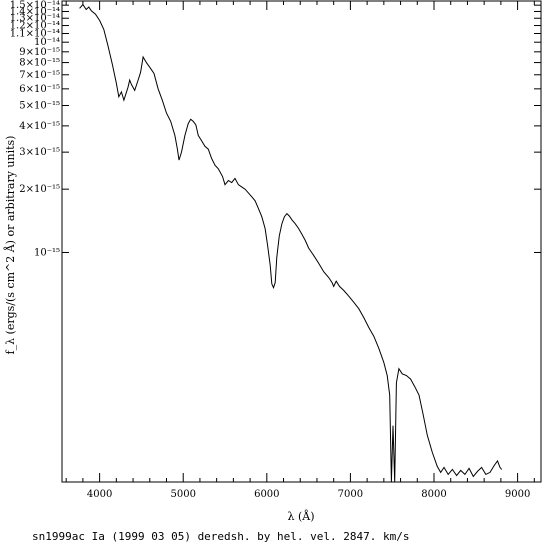  Describe the element at coordinates (266, 494) in the screenshot. I see `x-tick-label: 6000` at that location.